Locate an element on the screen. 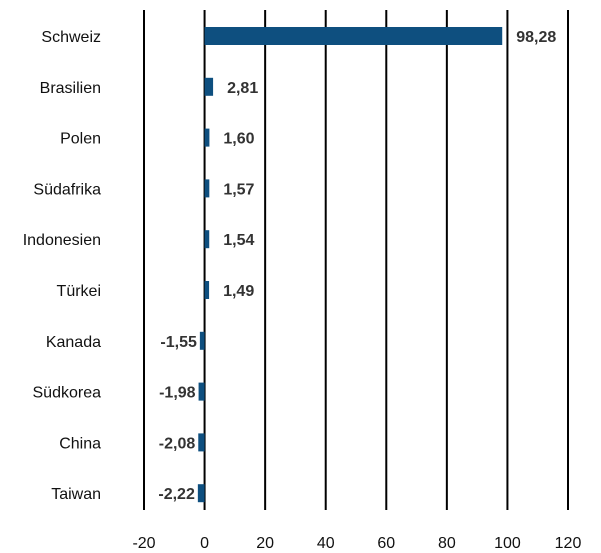 This screenshot has height=553, width=601. value-label: 1,54 is located at coordinates (238, 240).